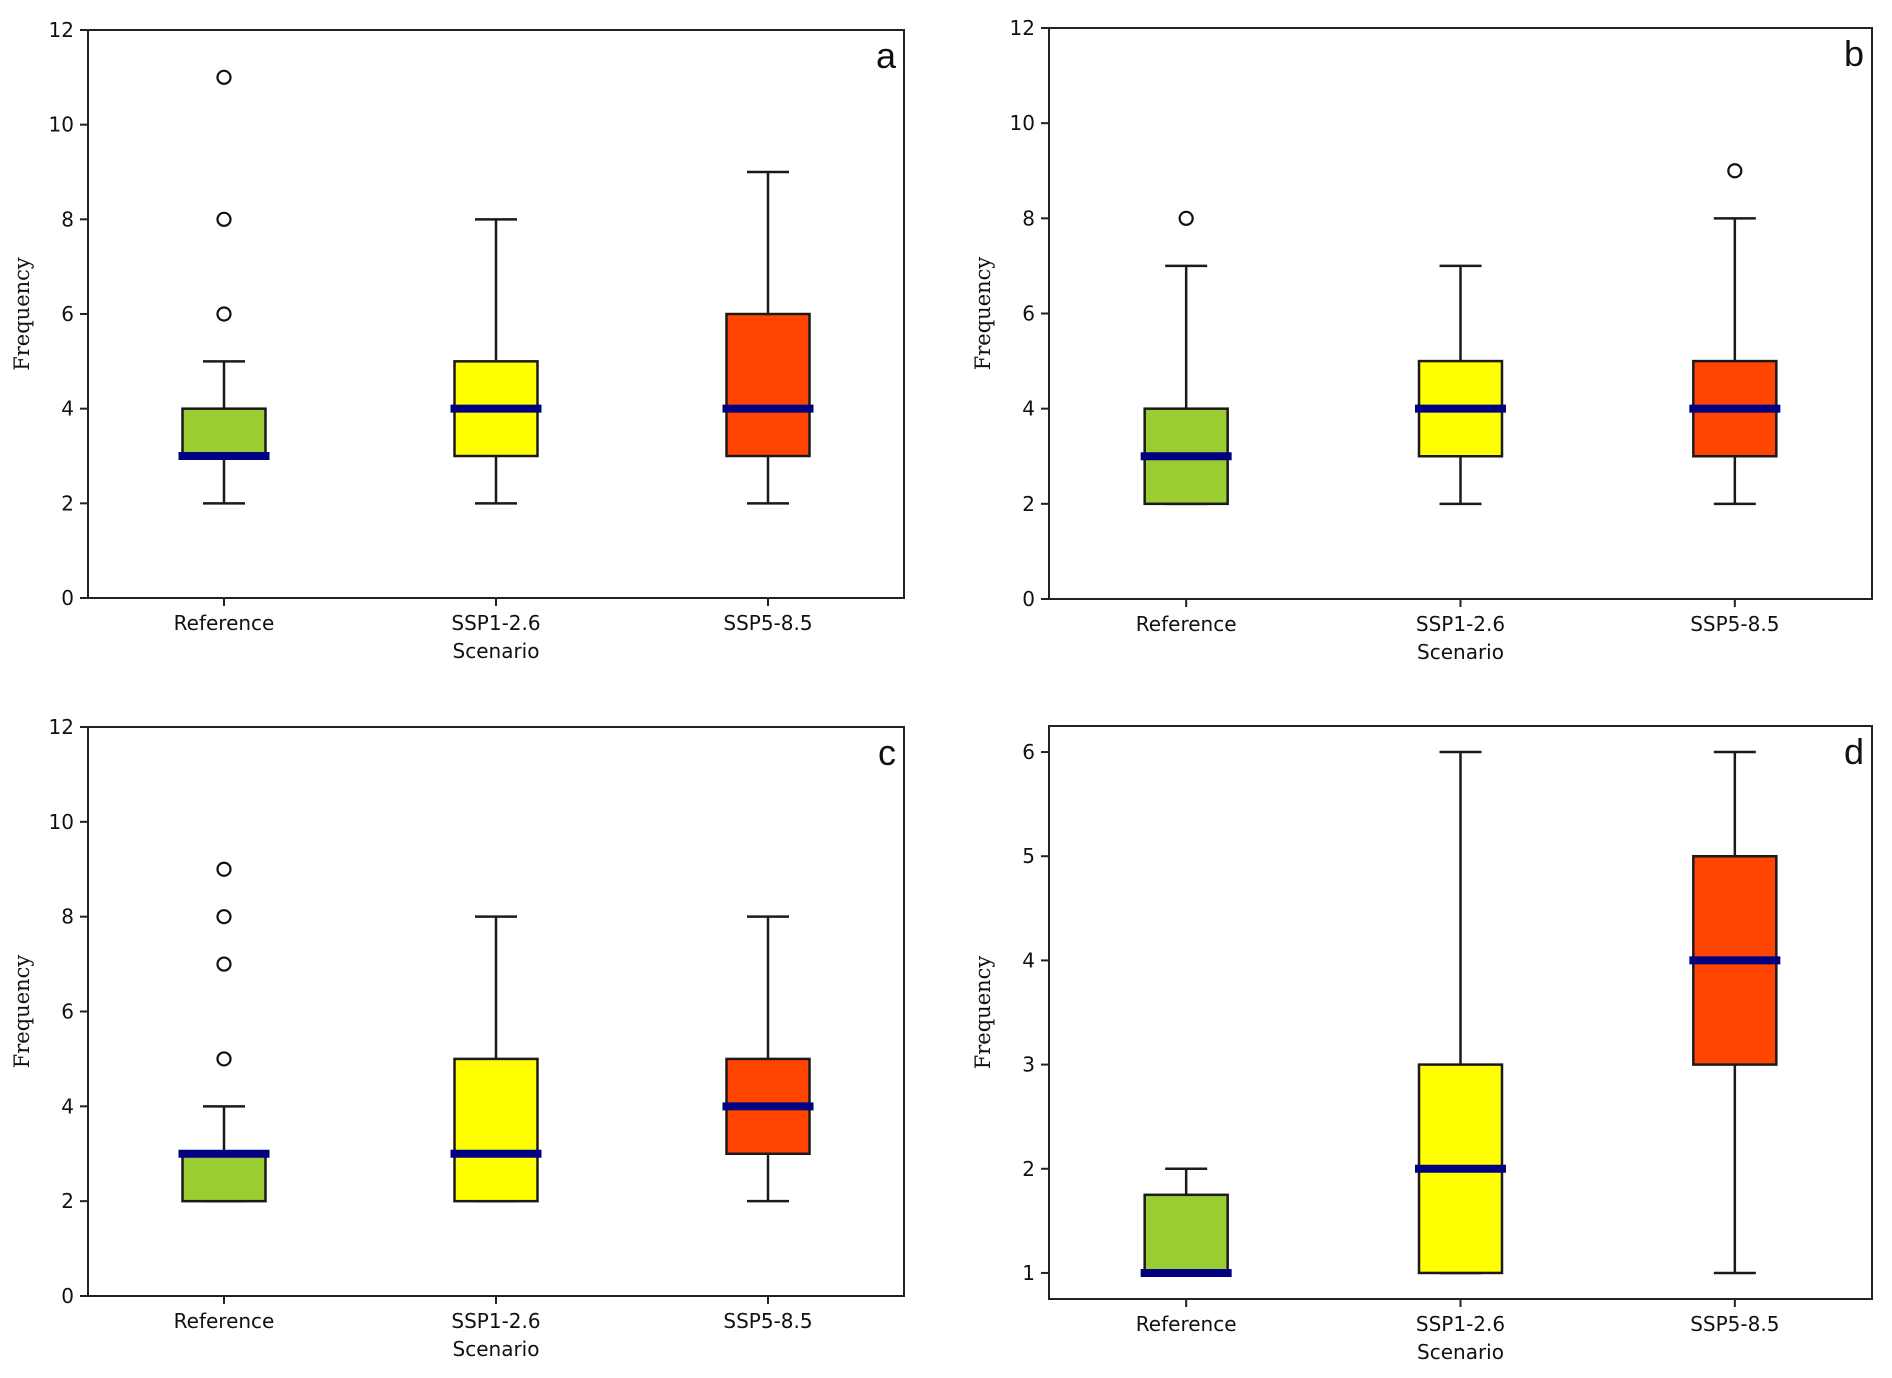  Describe the element at coordinates (1028, 1273) in the screenshot. I see `y-tick-label: 1` at that location.